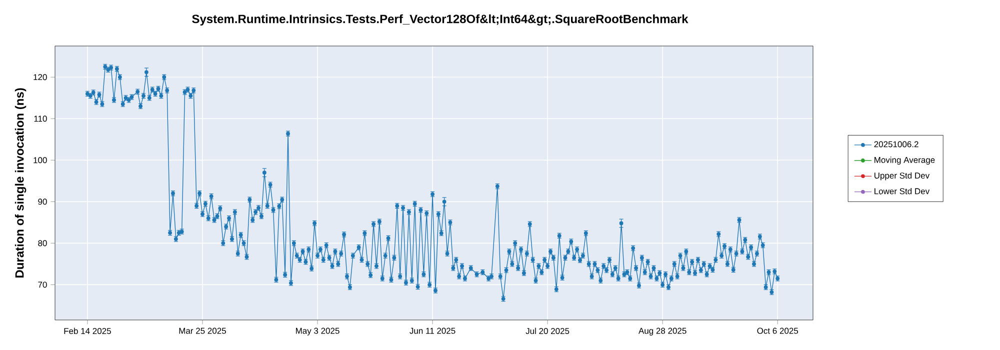  I want to click on legend-label: 20251006.2, so click(896, 144).